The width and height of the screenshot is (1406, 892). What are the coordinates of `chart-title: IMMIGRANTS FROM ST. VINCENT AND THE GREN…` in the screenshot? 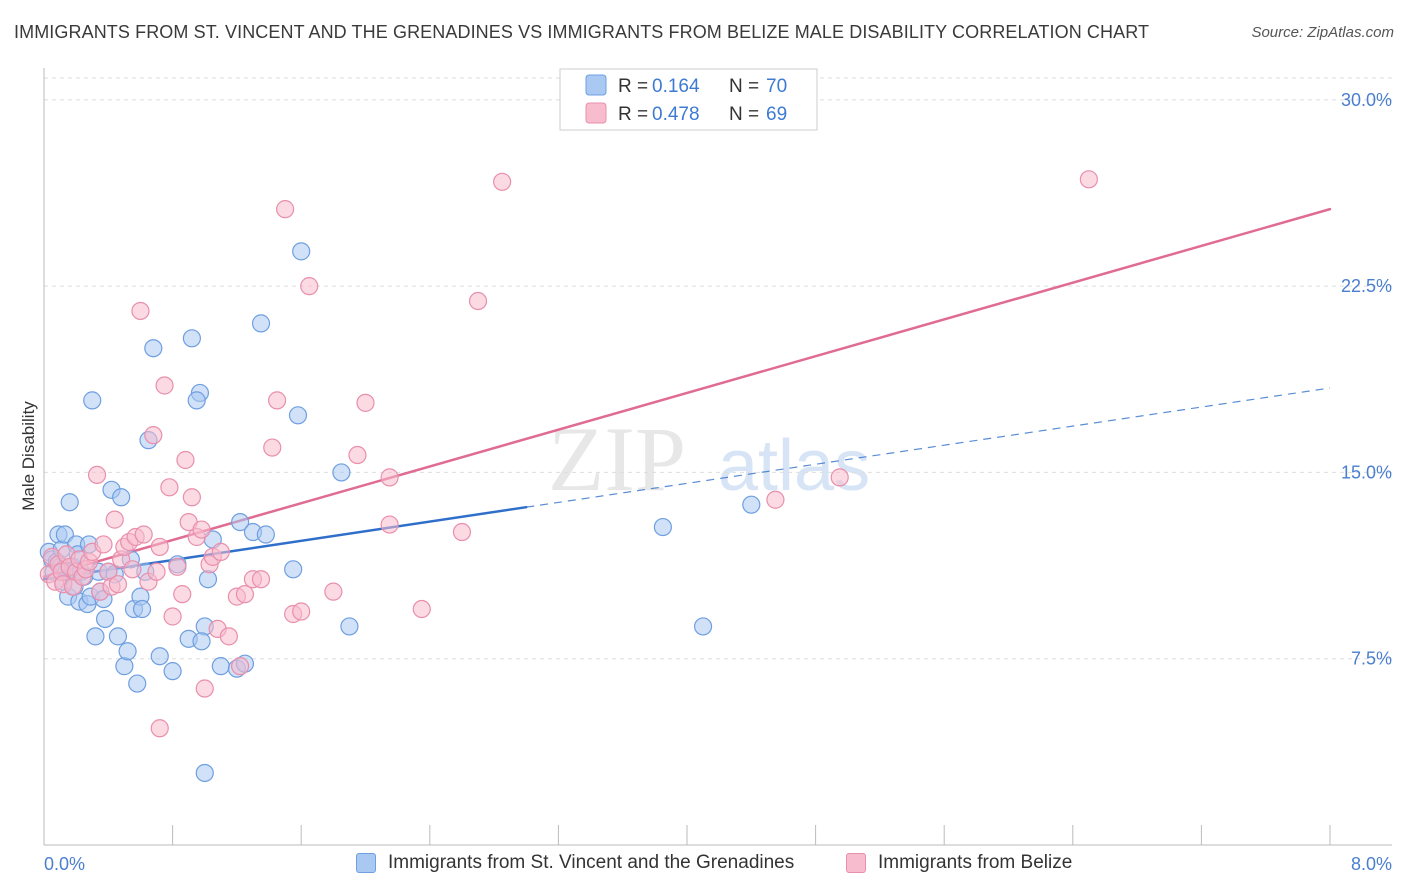 It's located at (582, 32).